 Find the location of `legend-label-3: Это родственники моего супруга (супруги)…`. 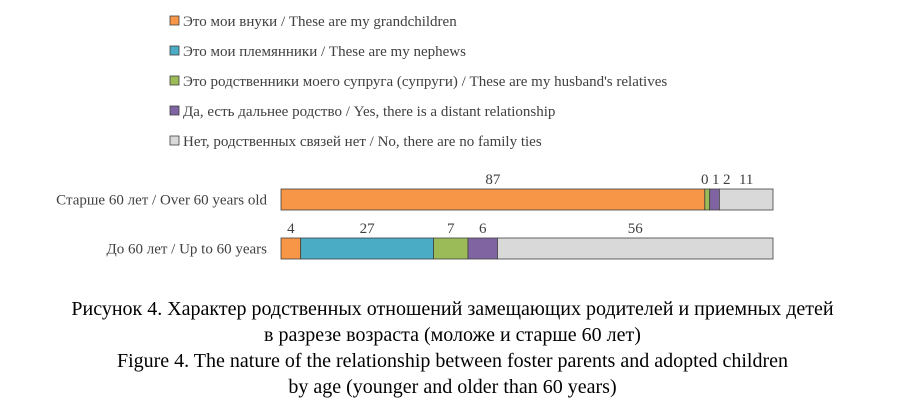

legend-label-3: Это родственники моего супруга (супруги)… is located at coordinates (425, 82).